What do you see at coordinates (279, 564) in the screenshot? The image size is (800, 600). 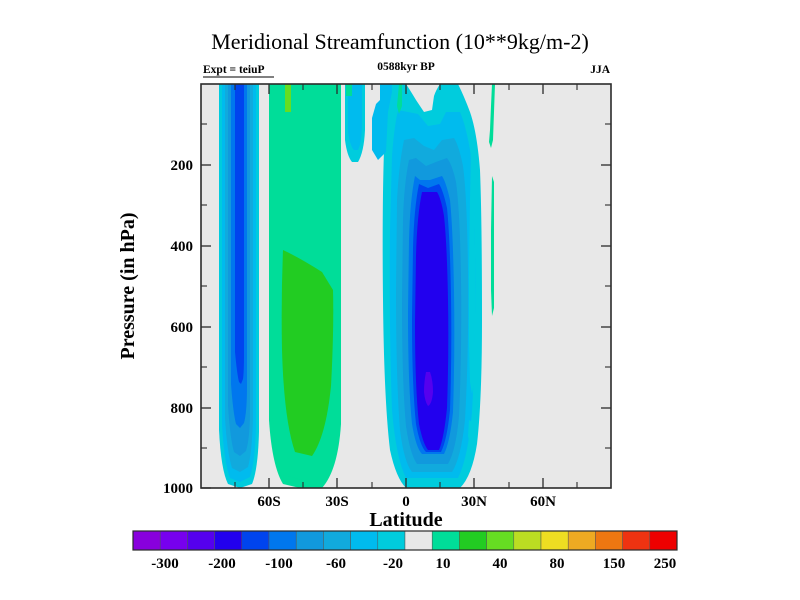 I see `colorbar-label-2: -100` at bounding box center [279, 564].